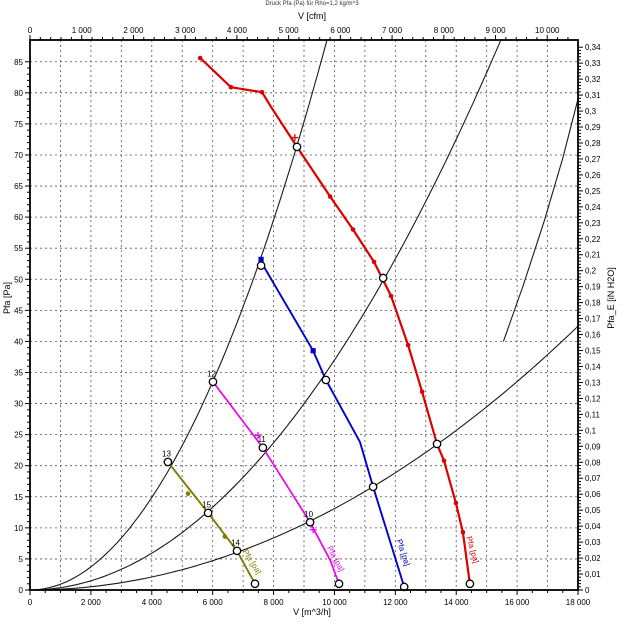  I want to click on tick-label: 0,27, so click(593, 159).